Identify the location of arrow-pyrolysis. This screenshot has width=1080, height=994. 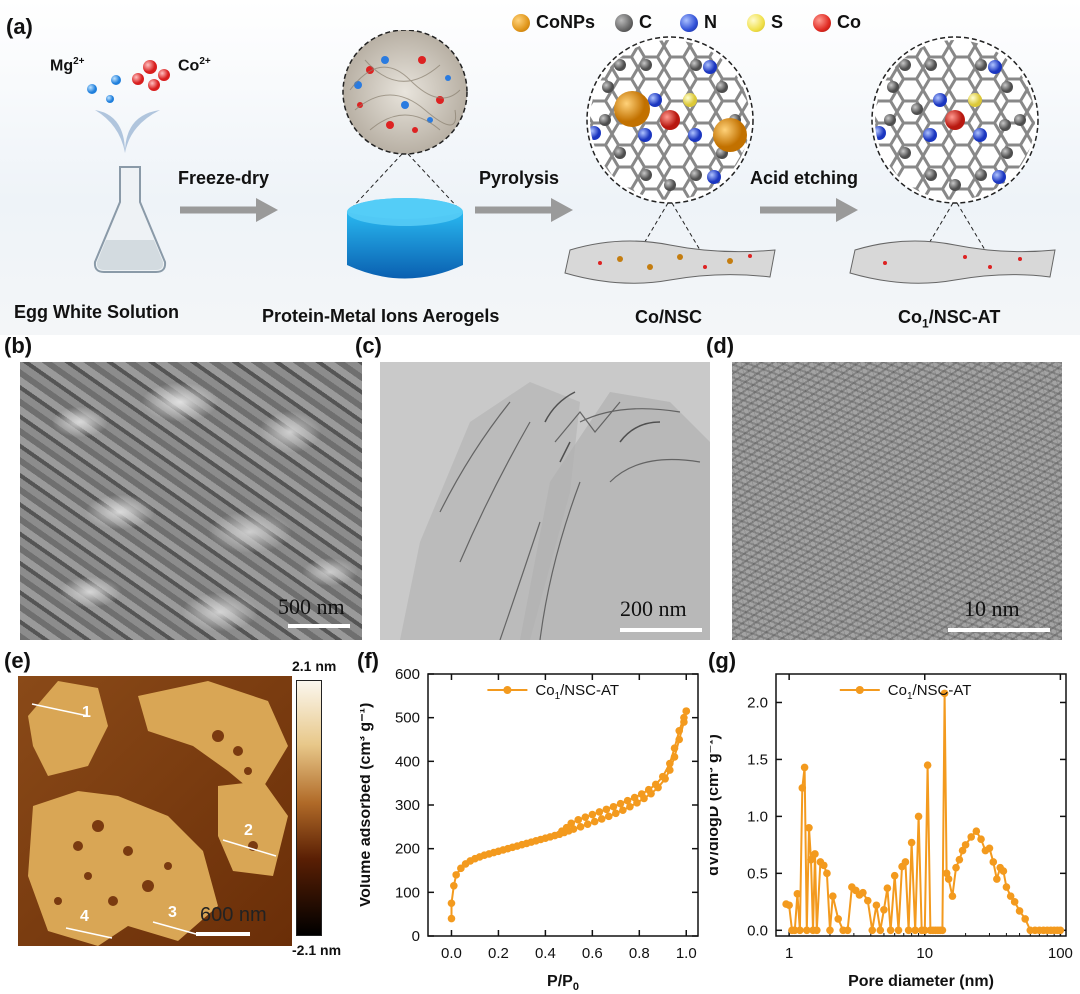
(524, 210).